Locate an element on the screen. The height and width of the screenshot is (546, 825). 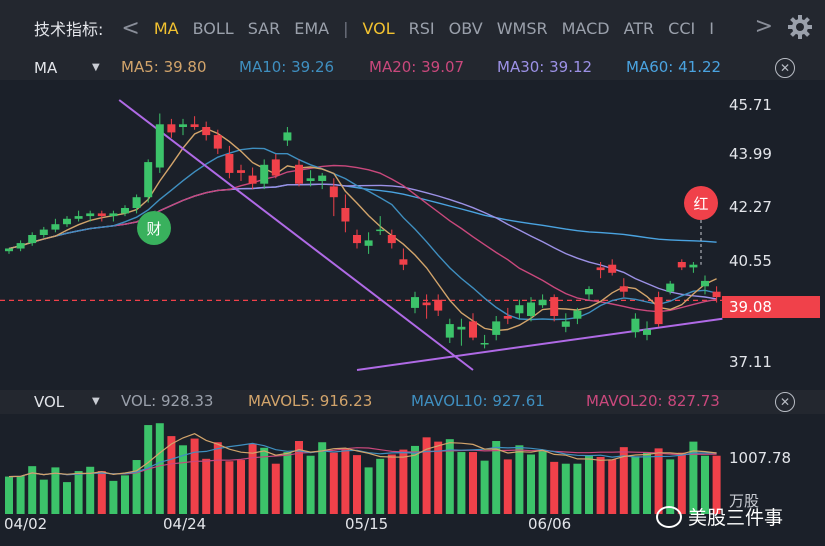
mavol5-label: MAVOL5: 916.23 is located at coordinates (310, 401).